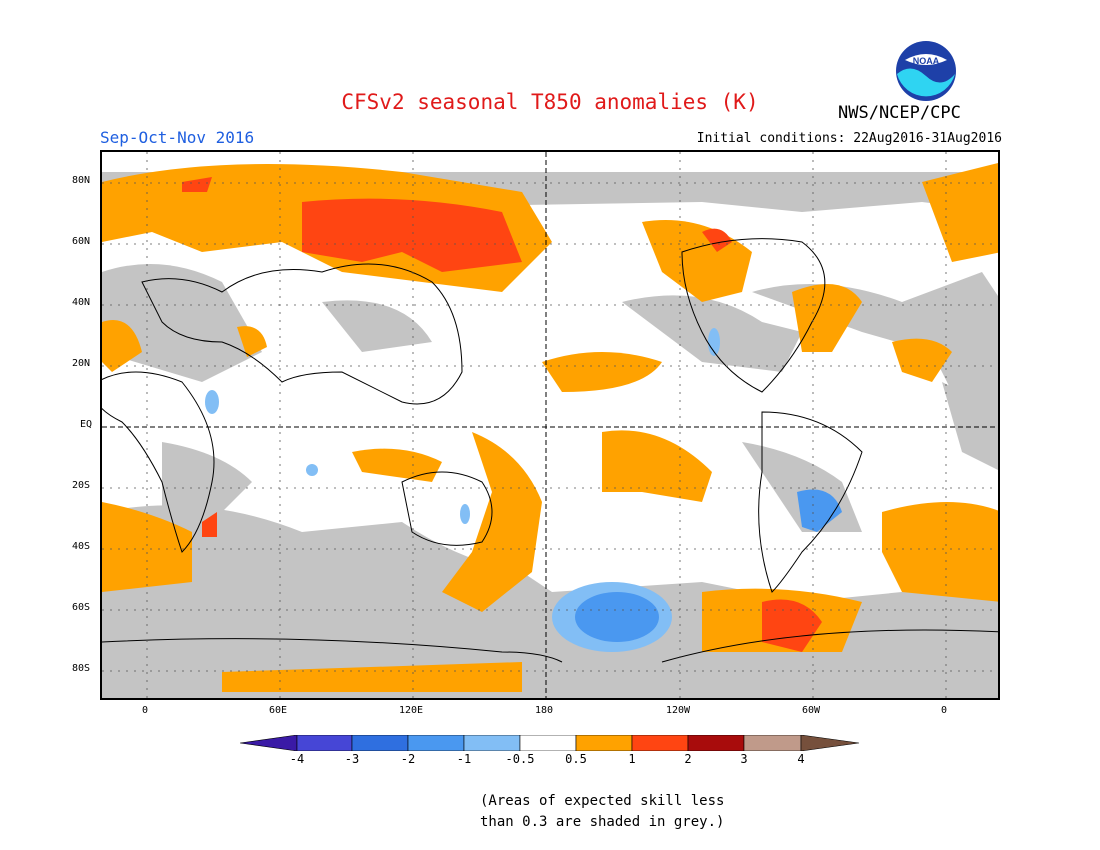  What do you see at coordinates (81, 546) in the screenshot?
I see `lat-label: 40S` at bounding box center [81, 546].